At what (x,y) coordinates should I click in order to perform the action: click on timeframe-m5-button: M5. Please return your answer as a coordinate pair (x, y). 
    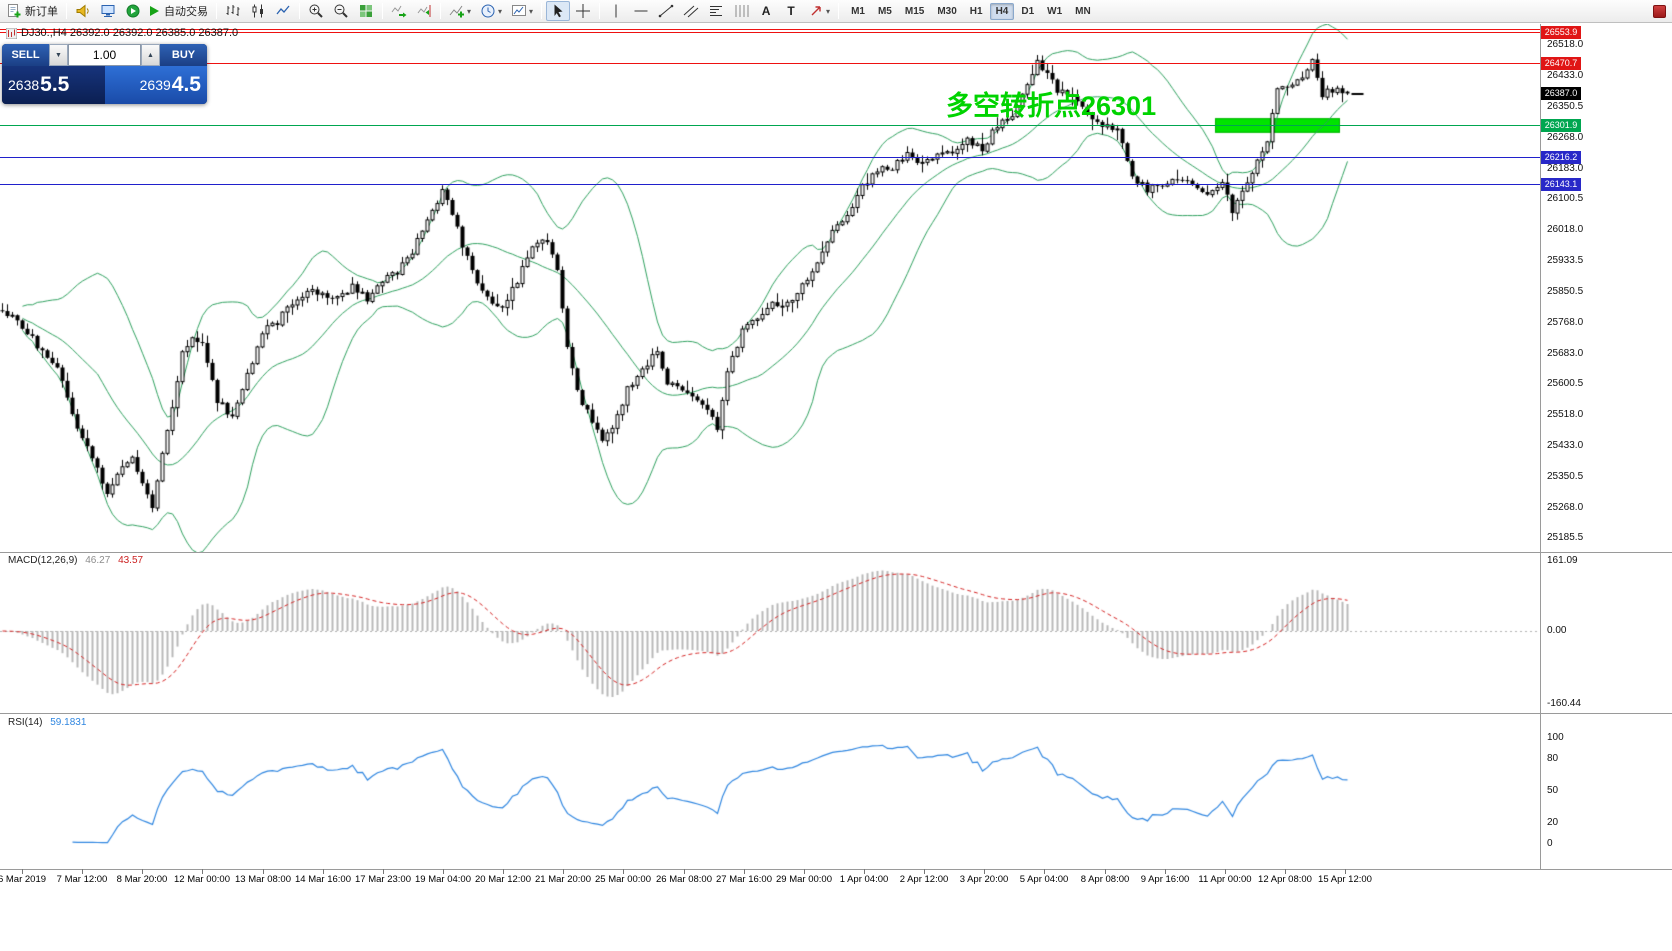
    Looking at the image, I should click on (884, 11).